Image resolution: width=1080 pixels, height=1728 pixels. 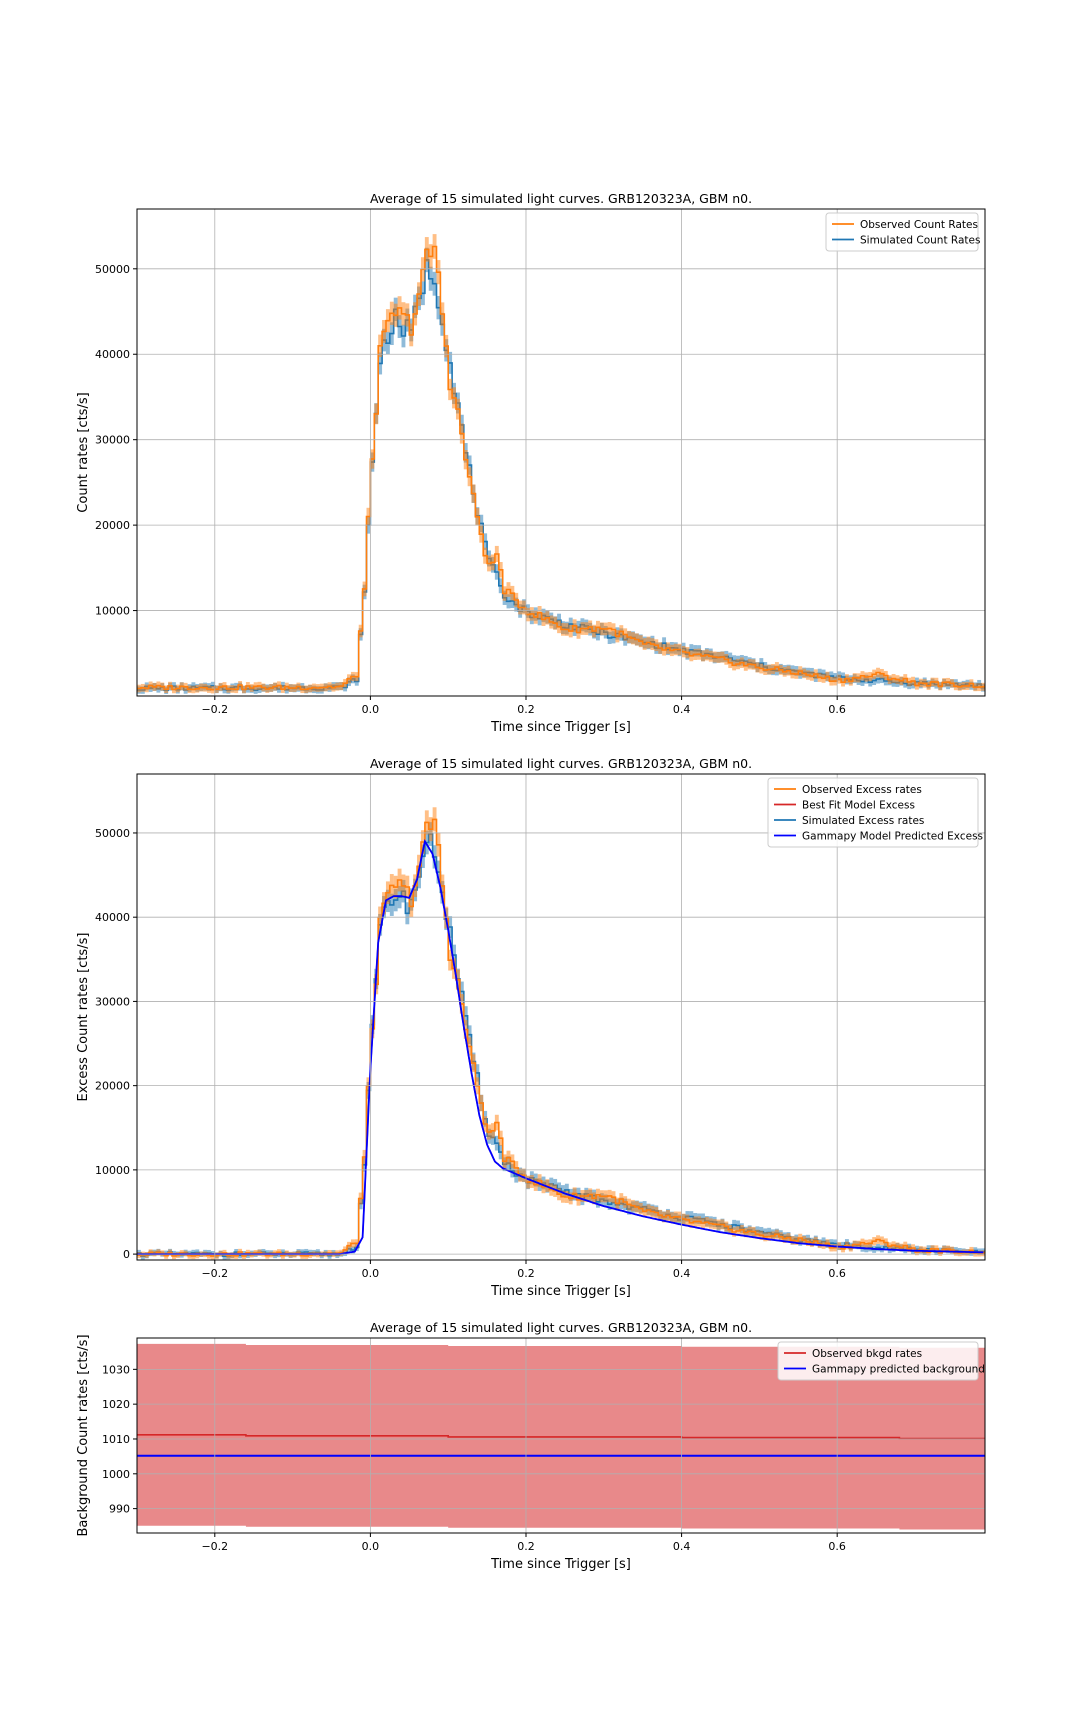 What do you see at coordinates (83, 1435) in the screenshot?
I see `y-axis-label: Background Count rates [cts/s]` at bounding box center [83, 1435].